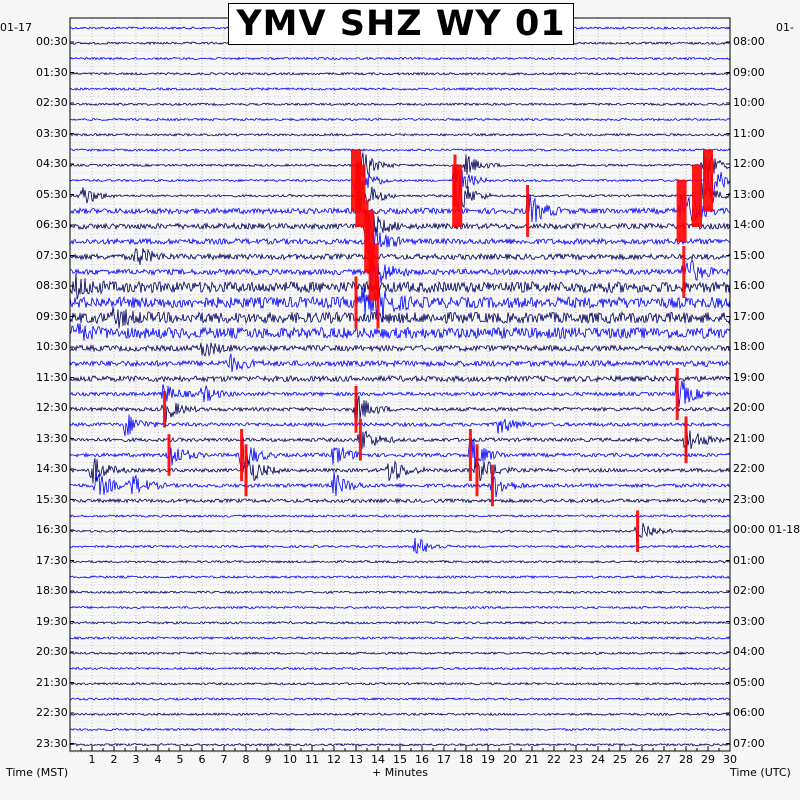  What do you see at coordinates (312, 759) in the screenshot?
I see `x-tick-label: 11` at bounding box center [312, 759].